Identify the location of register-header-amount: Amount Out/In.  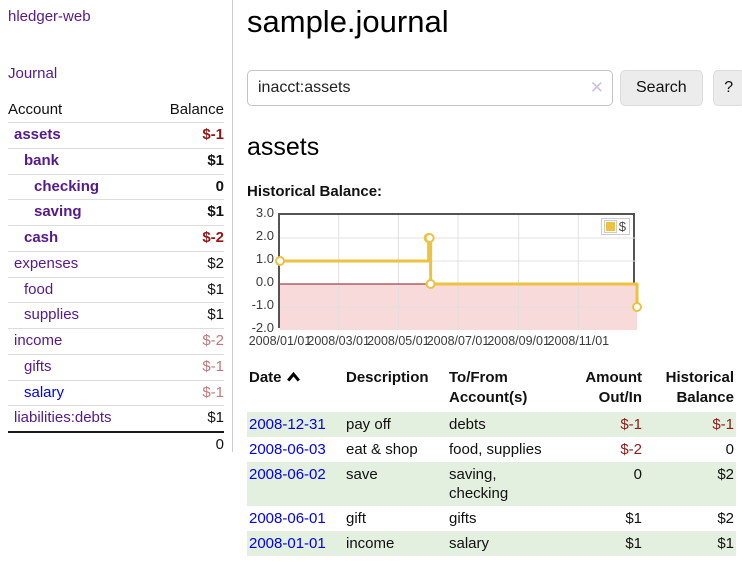
(613, 387).